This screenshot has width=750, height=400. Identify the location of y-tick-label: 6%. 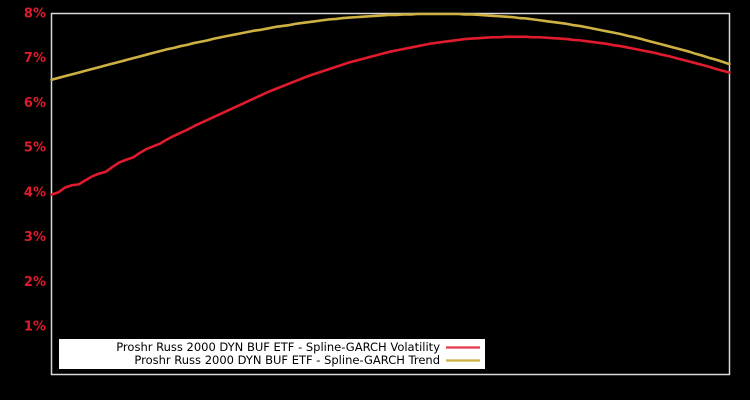
(35, 103).